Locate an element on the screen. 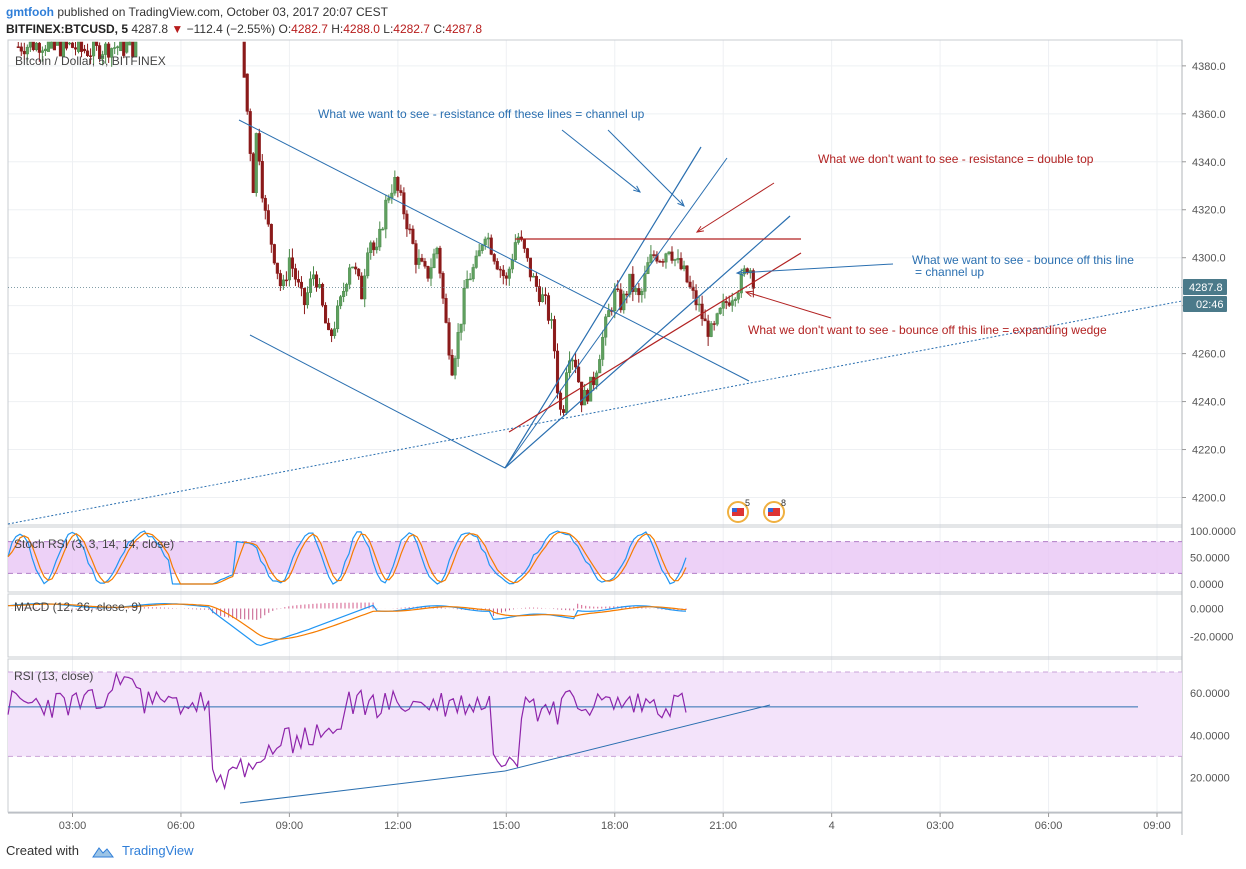 The height and width of the screenshot is (869, 1246). time-tick-label: 21:00 is located at coordinates (723, 826).